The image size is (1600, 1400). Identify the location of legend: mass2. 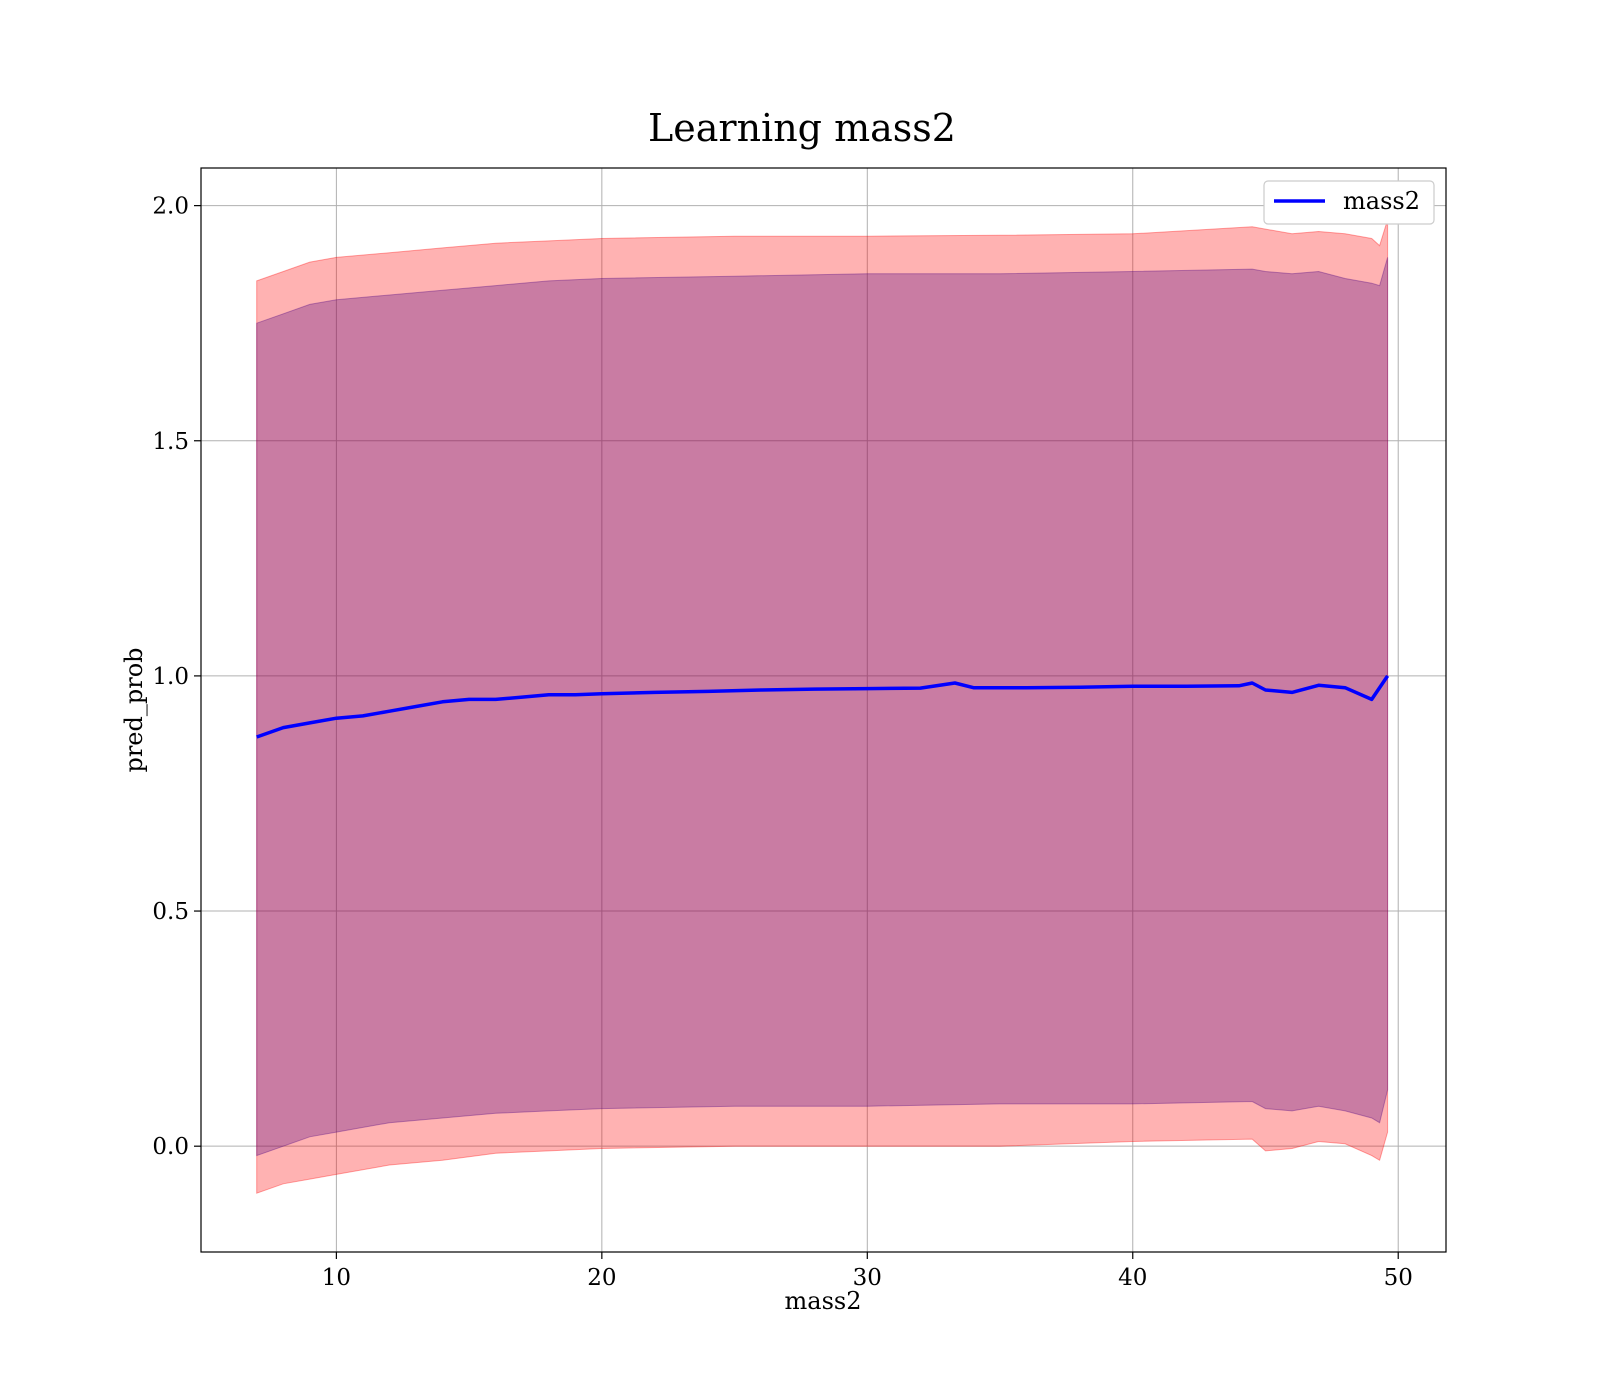
(1349, 202).